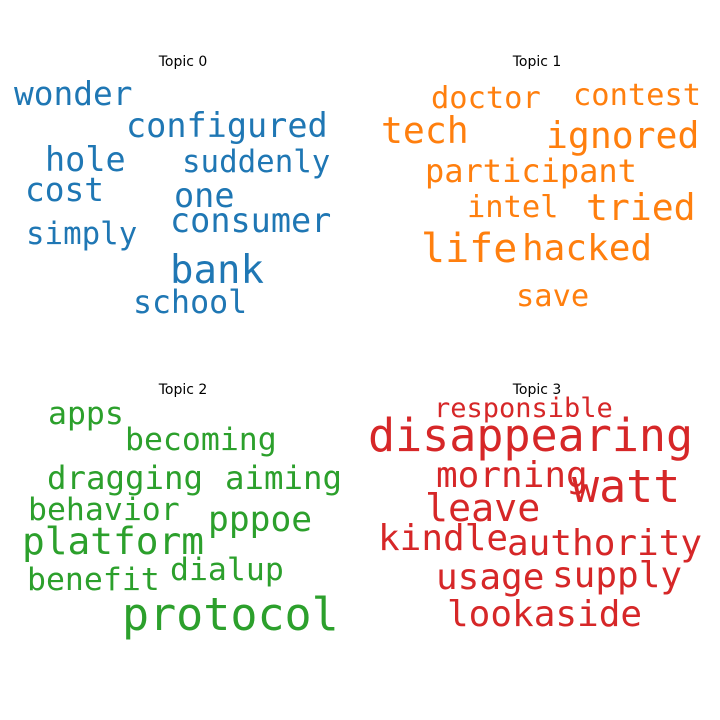  What do you see at coordinates (622, 135) in the screenshot?
I see `word-ignored: ignored` at bounding box center [622, 135].